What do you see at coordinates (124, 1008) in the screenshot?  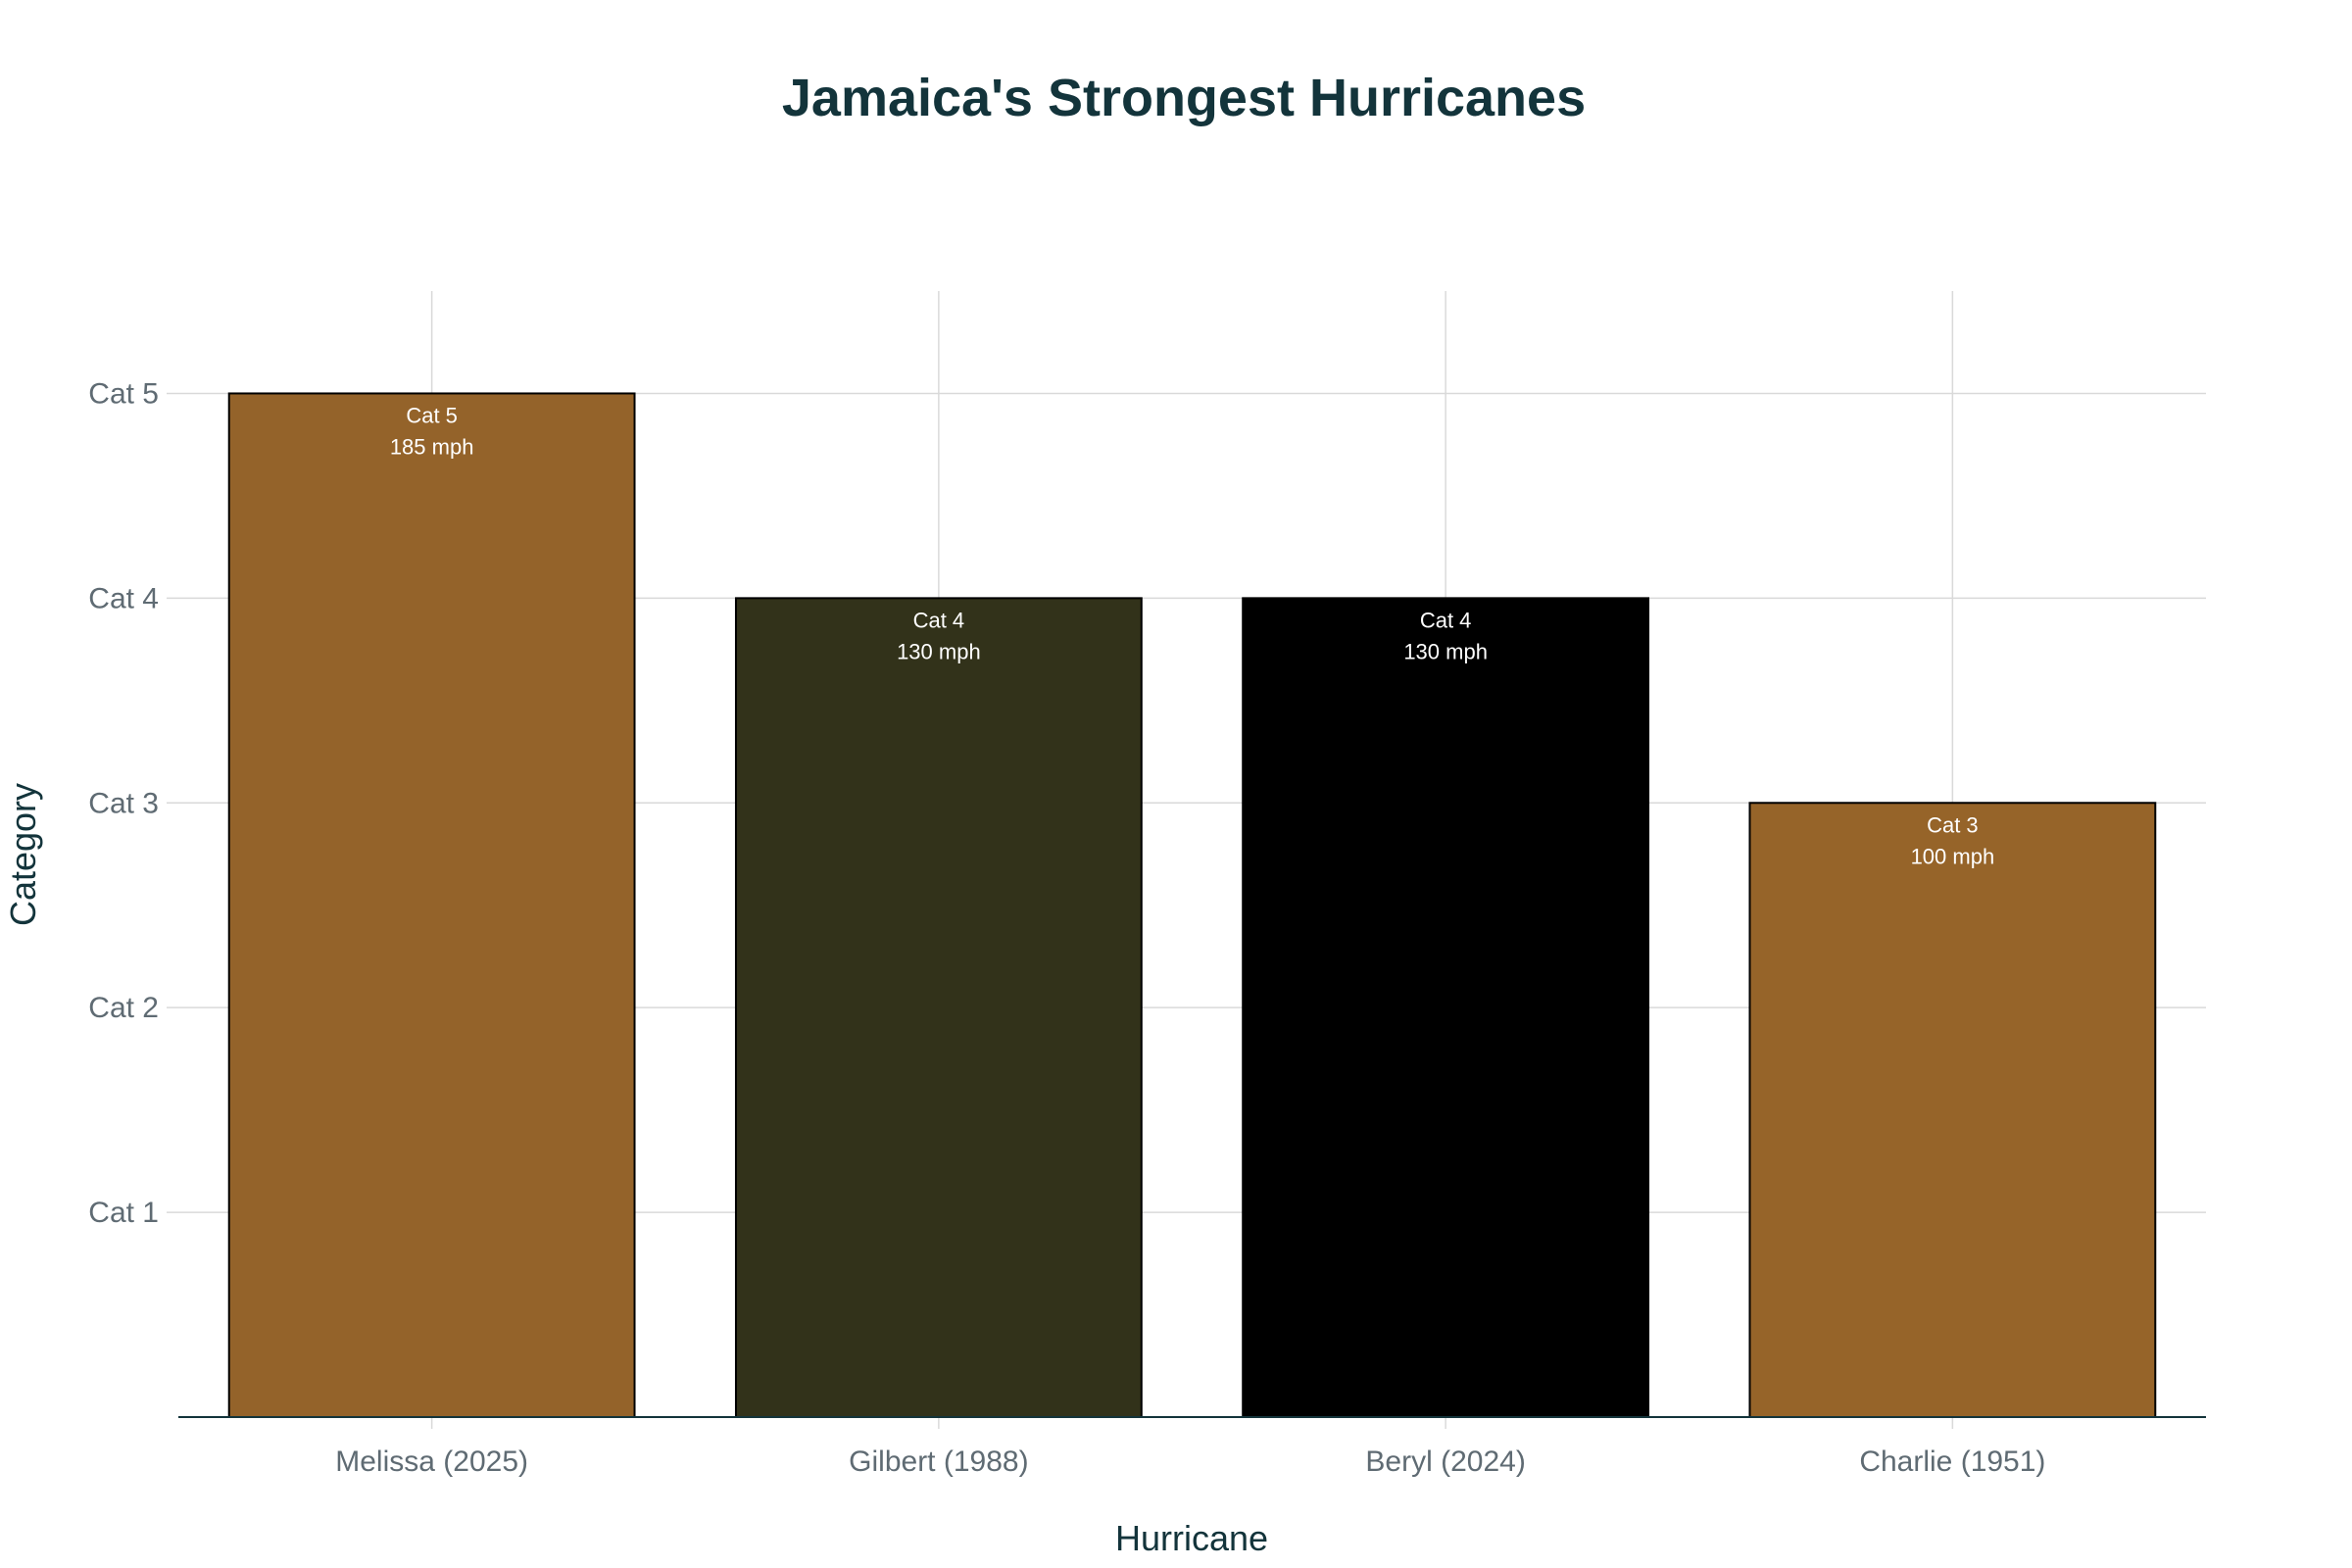 I see `y-tick-label: Cat 2` at bounding box center [124, 1008].